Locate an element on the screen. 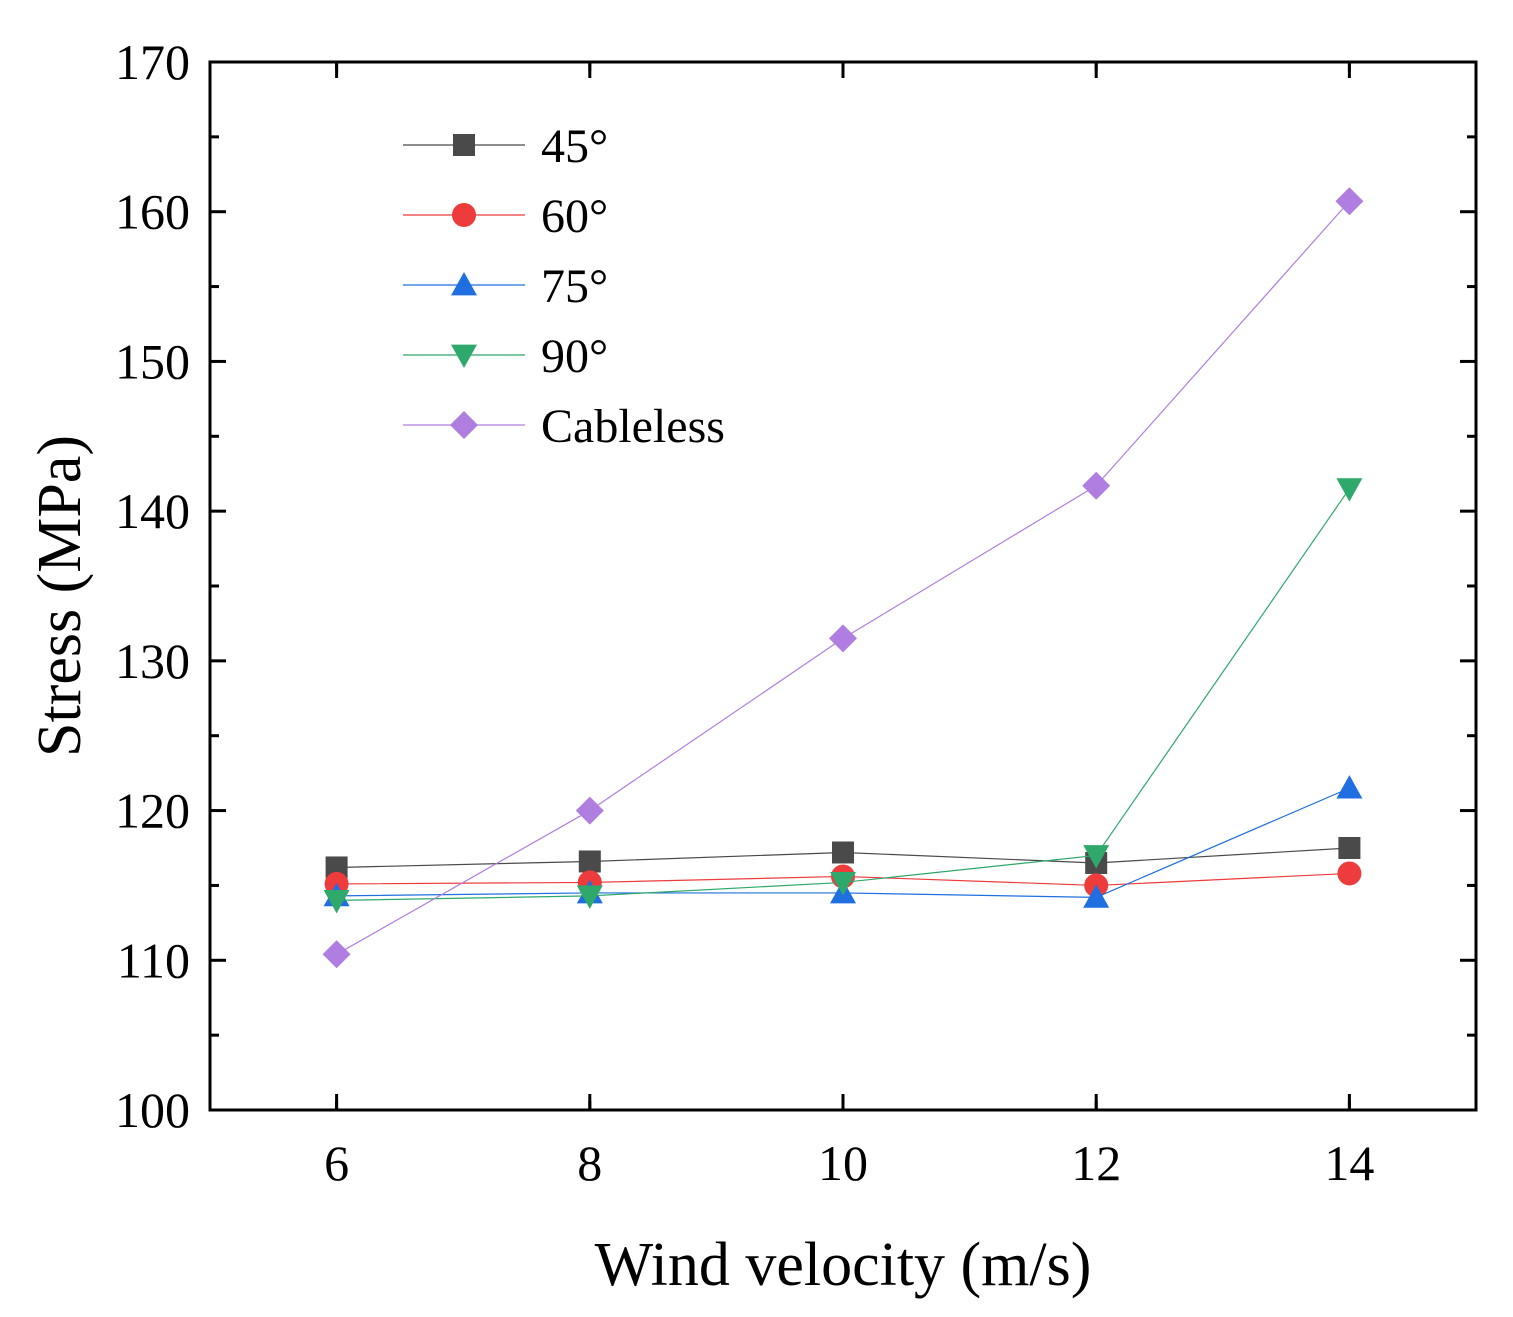 The image size is (1513, 1317). legend-entry: Cableless is located at coordinates (564, 426).